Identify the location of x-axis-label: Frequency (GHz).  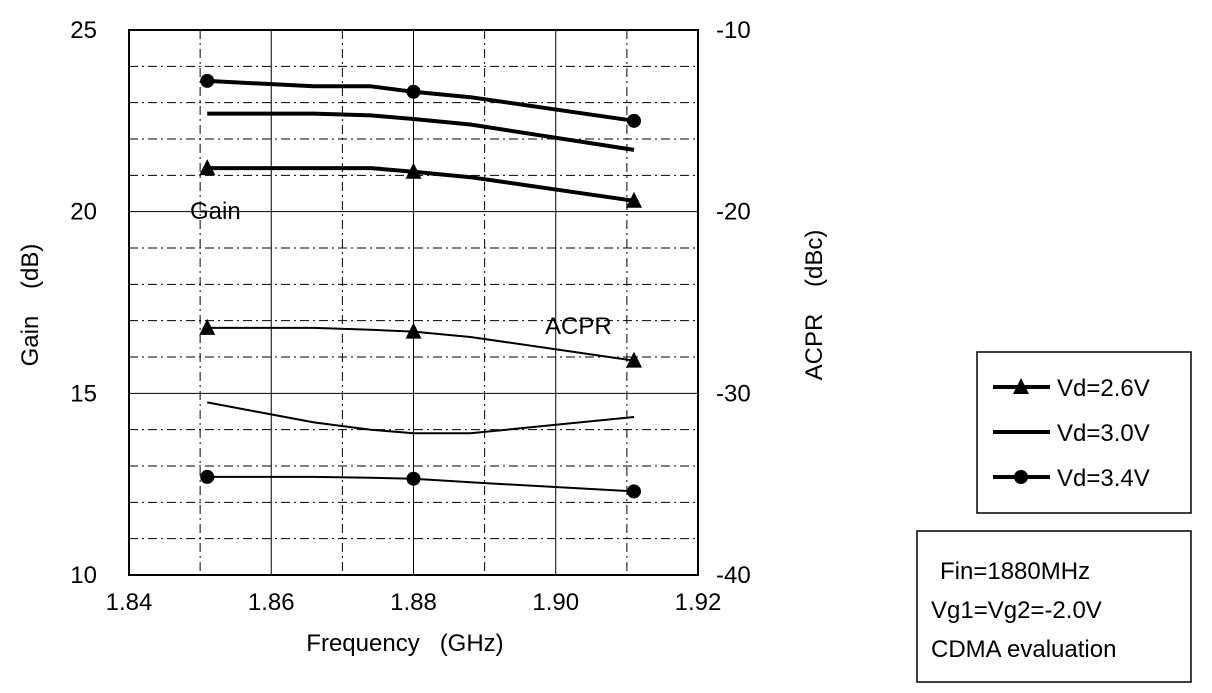
(404, 643).